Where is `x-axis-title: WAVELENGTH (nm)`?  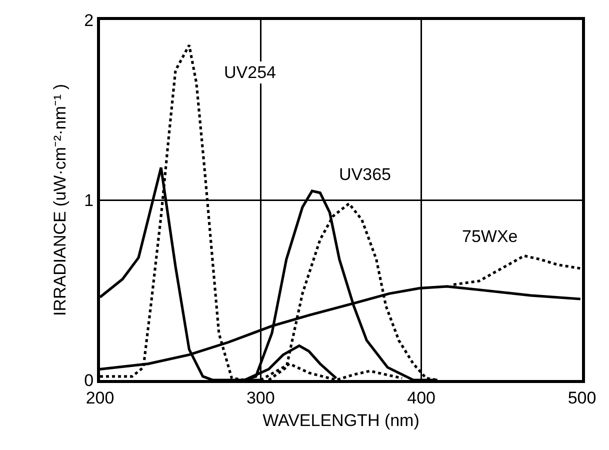
x-axis-title: WAVELENGTH (nm) is located at coordinates (341, 420).